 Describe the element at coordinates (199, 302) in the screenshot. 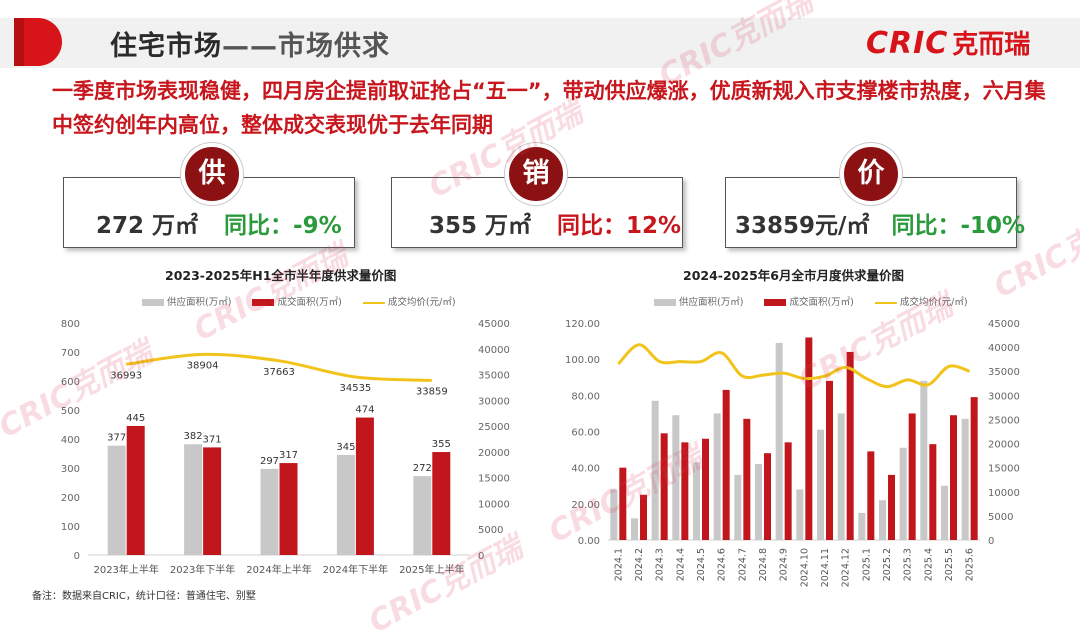

I see `legend-label-supply: 供应面积(万㎡)` at that location.